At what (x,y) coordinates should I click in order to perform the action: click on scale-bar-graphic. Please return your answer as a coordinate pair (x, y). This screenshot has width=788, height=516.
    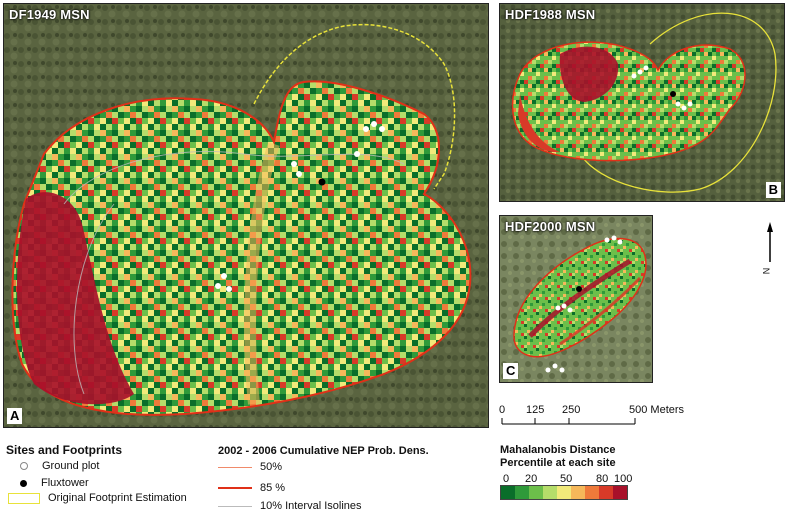
    Looking at the image, I should click on (568, 421).